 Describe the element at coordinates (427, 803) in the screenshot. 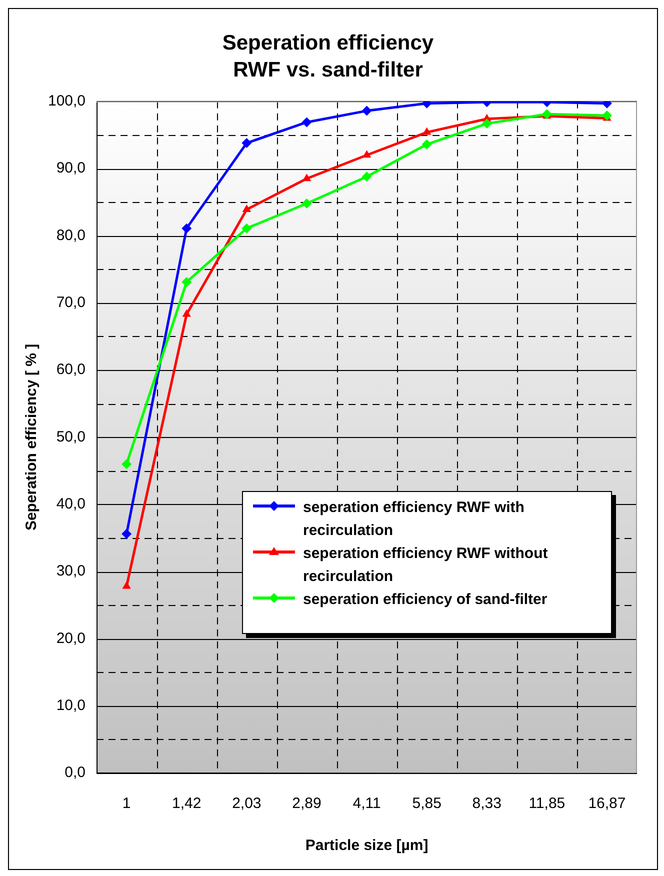

I see `x-tick-label: 5,85` at that location.